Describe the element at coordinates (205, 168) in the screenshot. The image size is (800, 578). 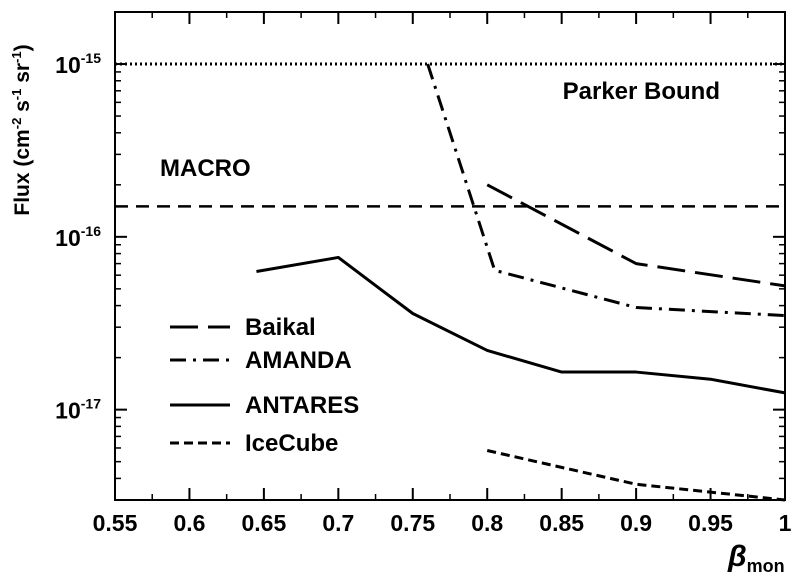
I see `macro-label: MACRO` at that location.